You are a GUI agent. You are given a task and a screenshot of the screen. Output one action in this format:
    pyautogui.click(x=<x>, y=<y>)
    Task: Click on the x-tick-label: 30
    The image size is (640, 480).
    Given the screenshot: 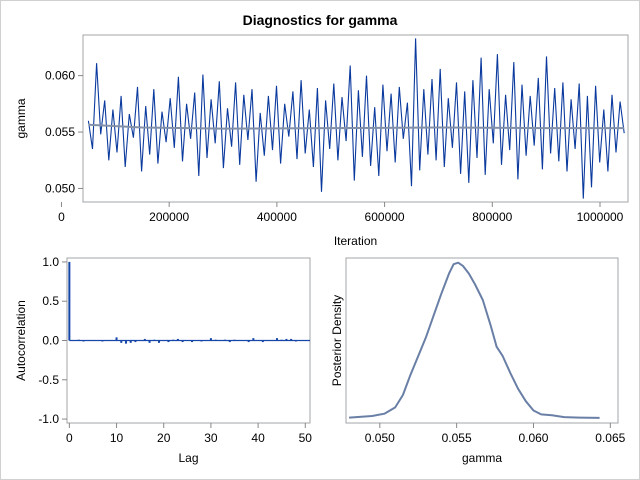 What is the action you would take?
    pyautogui.click(x=211, y=438)
    